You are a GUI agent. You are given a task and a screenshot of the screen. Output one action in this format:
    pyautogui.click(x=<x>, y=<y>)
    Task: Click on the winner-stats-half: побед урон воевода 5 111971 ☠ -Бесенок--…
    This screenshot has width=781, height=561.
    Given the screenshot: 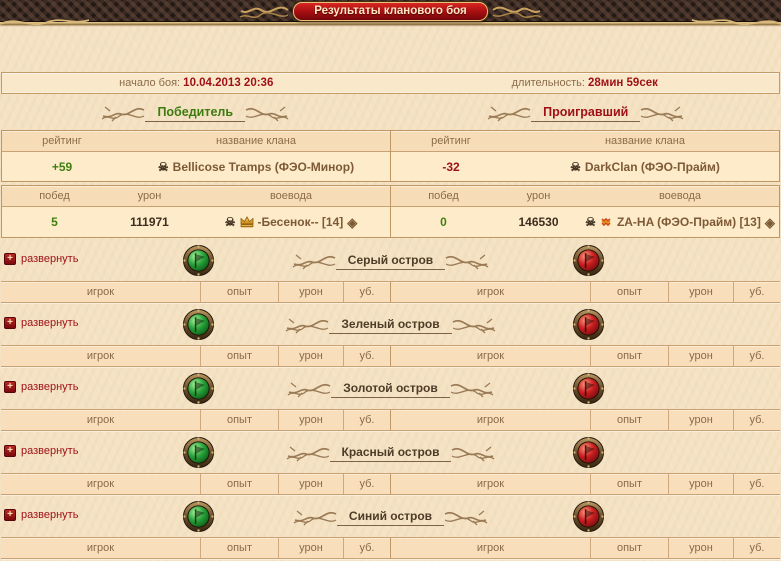 What is the action you would take?
    pyautogui.click(x=196, y=211)
    